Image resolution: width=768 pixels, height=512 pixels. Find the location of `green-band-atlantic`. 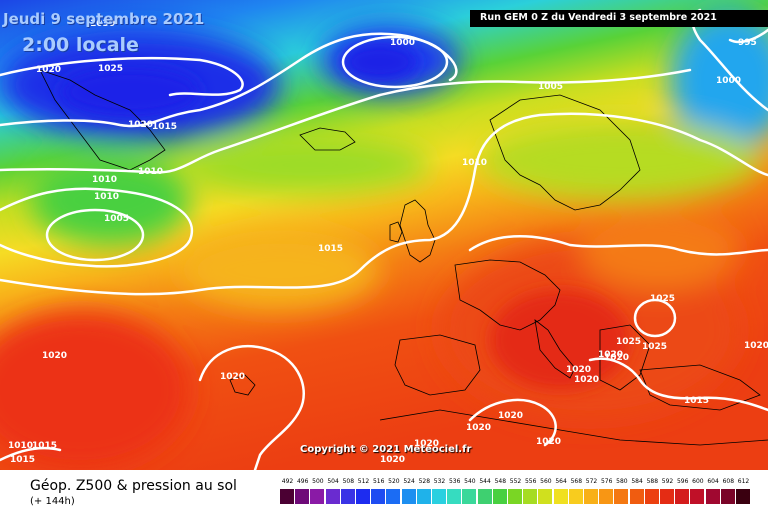

green-band-atlantic is located at coordinates (310, 165).